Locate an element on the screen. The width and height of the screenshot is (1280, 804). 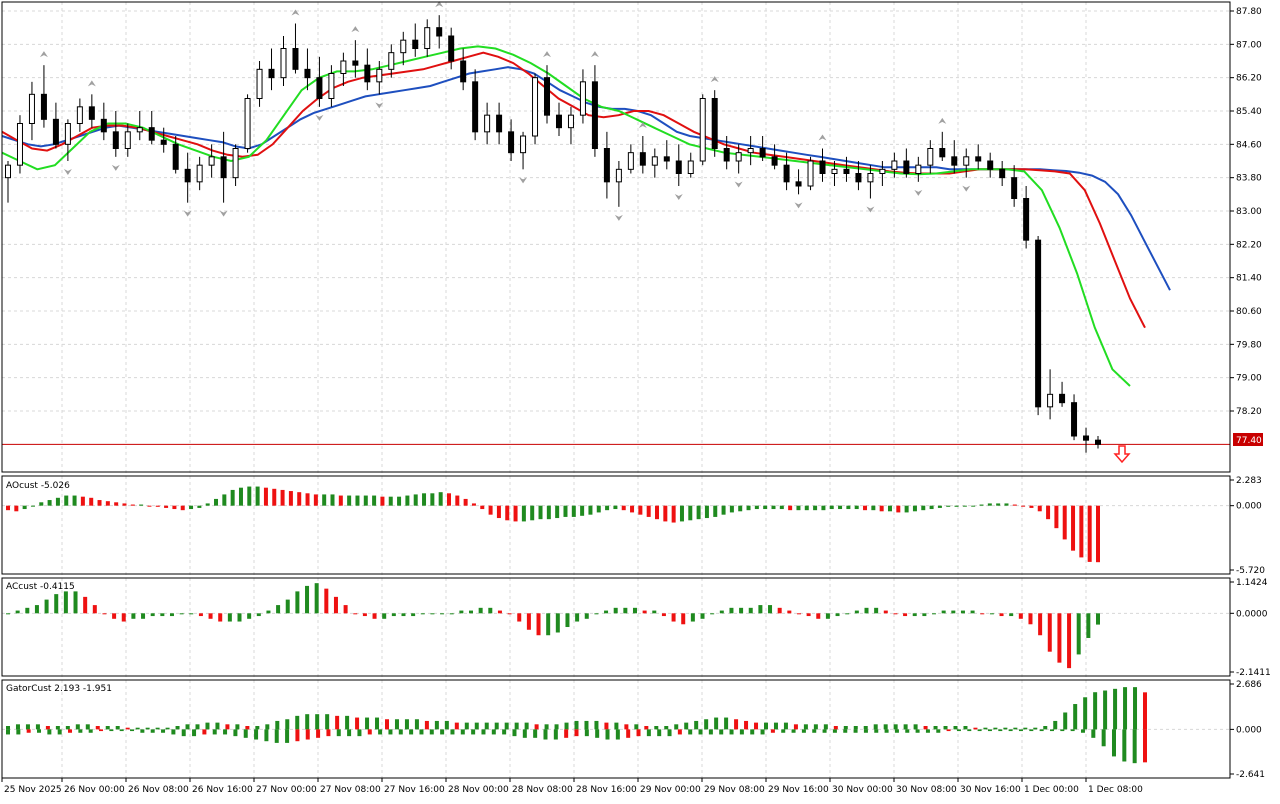
x-tick-label: 26 Nov 00:00 is located at coordinates (94, 790).